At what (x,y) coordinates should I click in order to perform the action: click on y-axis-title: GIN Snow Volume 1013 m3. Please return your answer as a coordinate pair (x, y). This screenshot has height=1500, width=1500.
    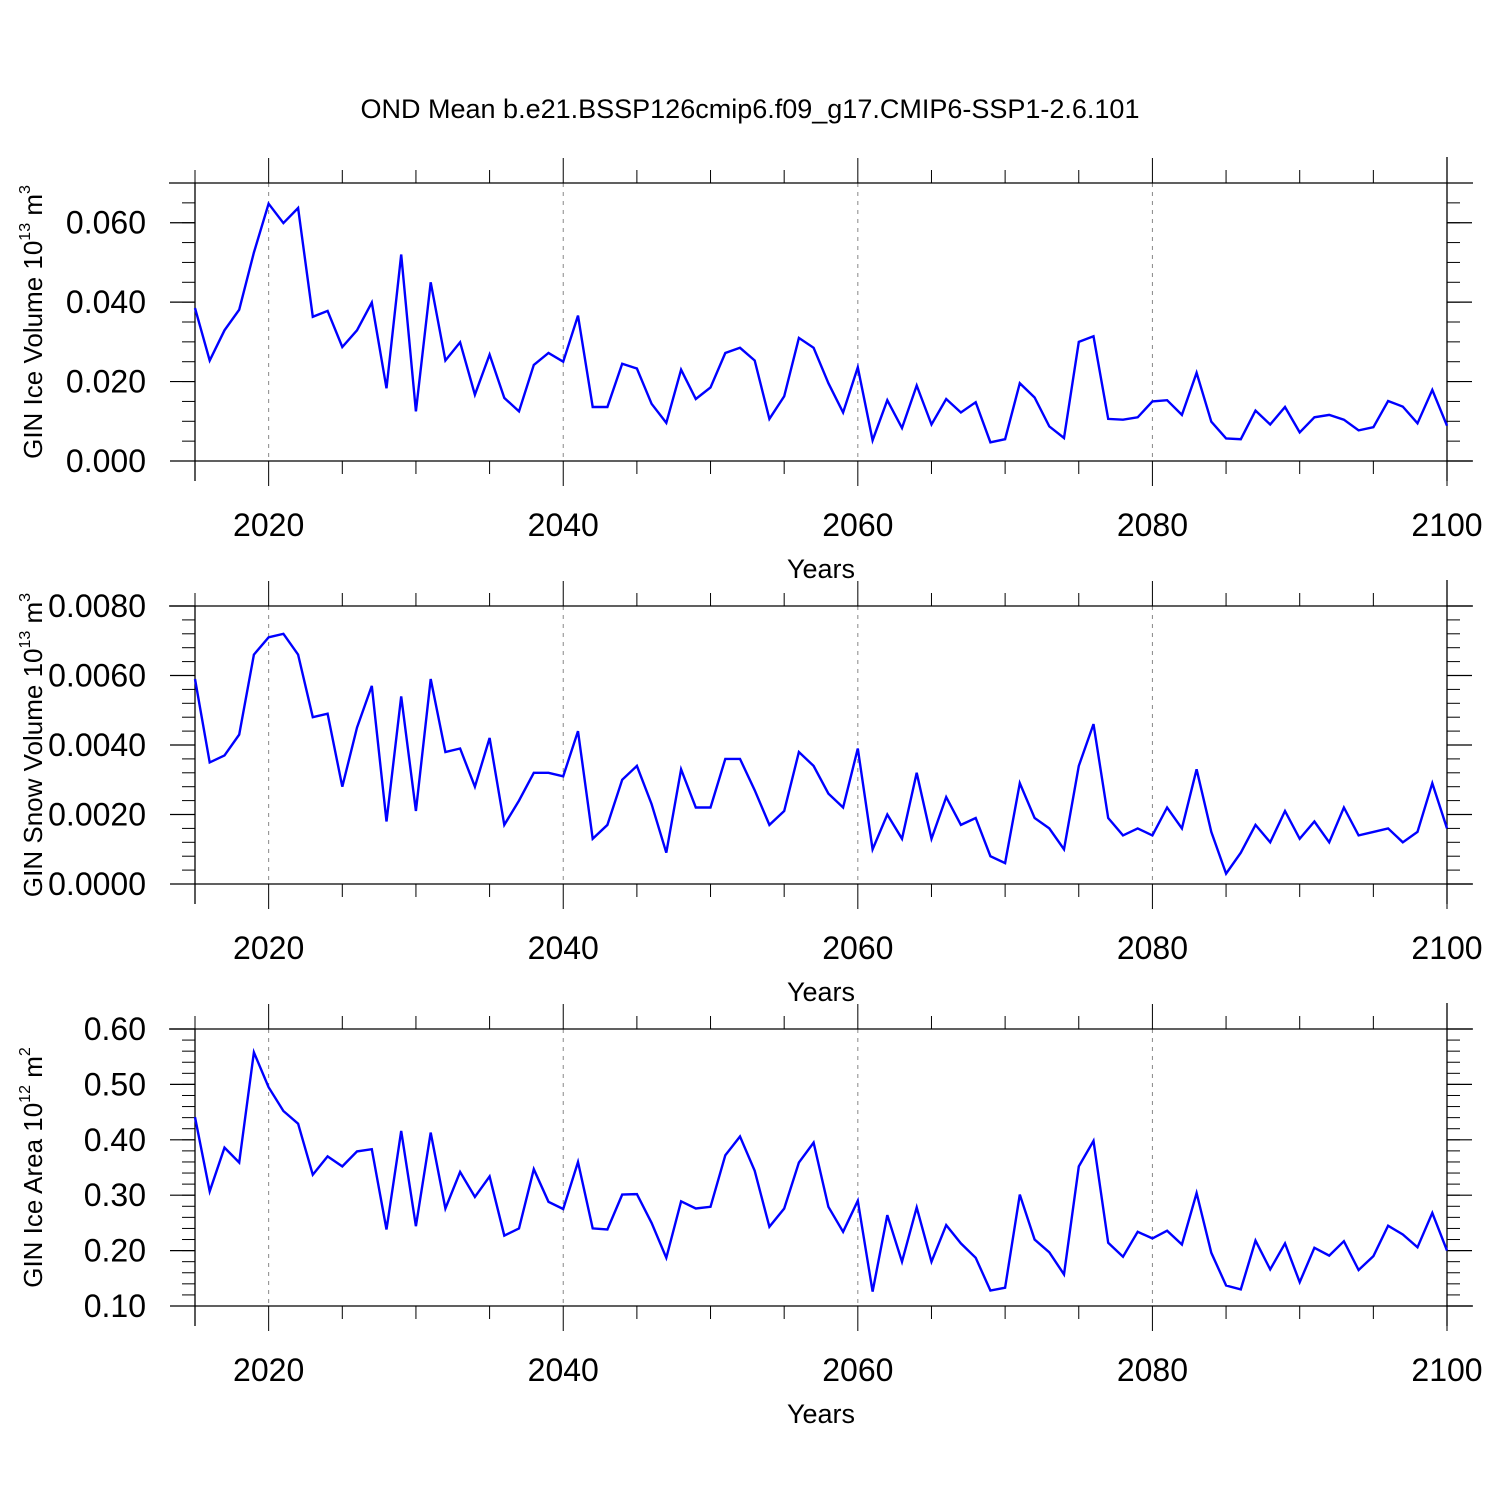
    Looking at the image, I should click on (32, 745).